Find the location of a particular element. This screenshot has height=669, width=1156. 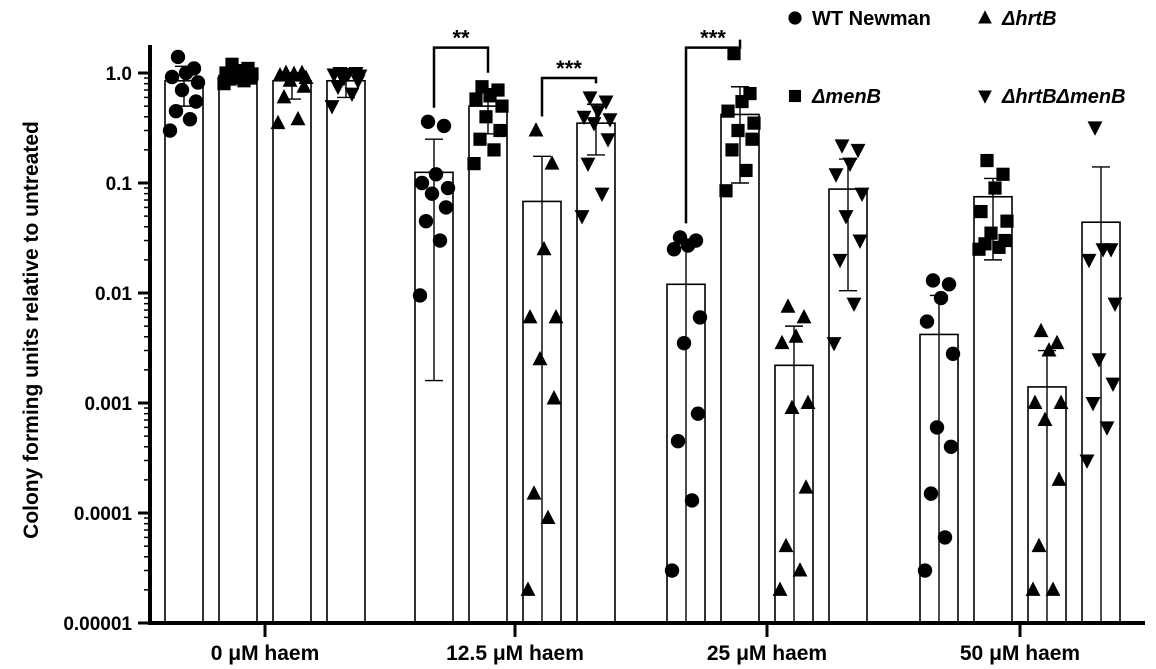

significance-bracket is located at coordinates (713, 131).